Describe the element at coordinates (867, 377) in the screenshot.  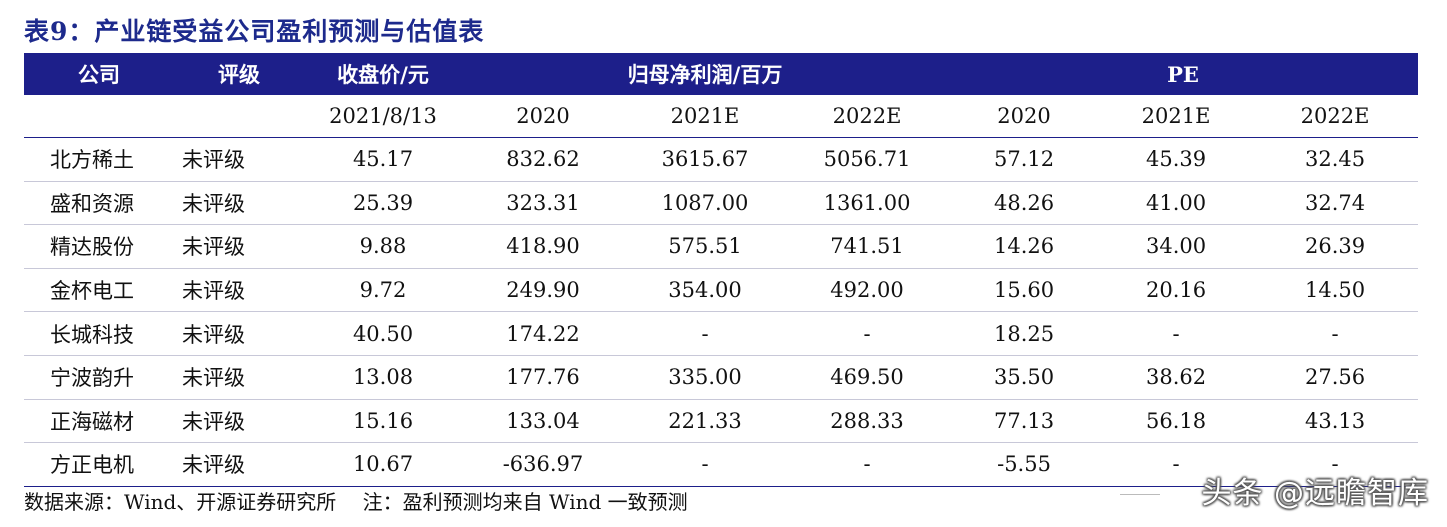
I see `cell-net-profit-2022e: 469.50` at that location.